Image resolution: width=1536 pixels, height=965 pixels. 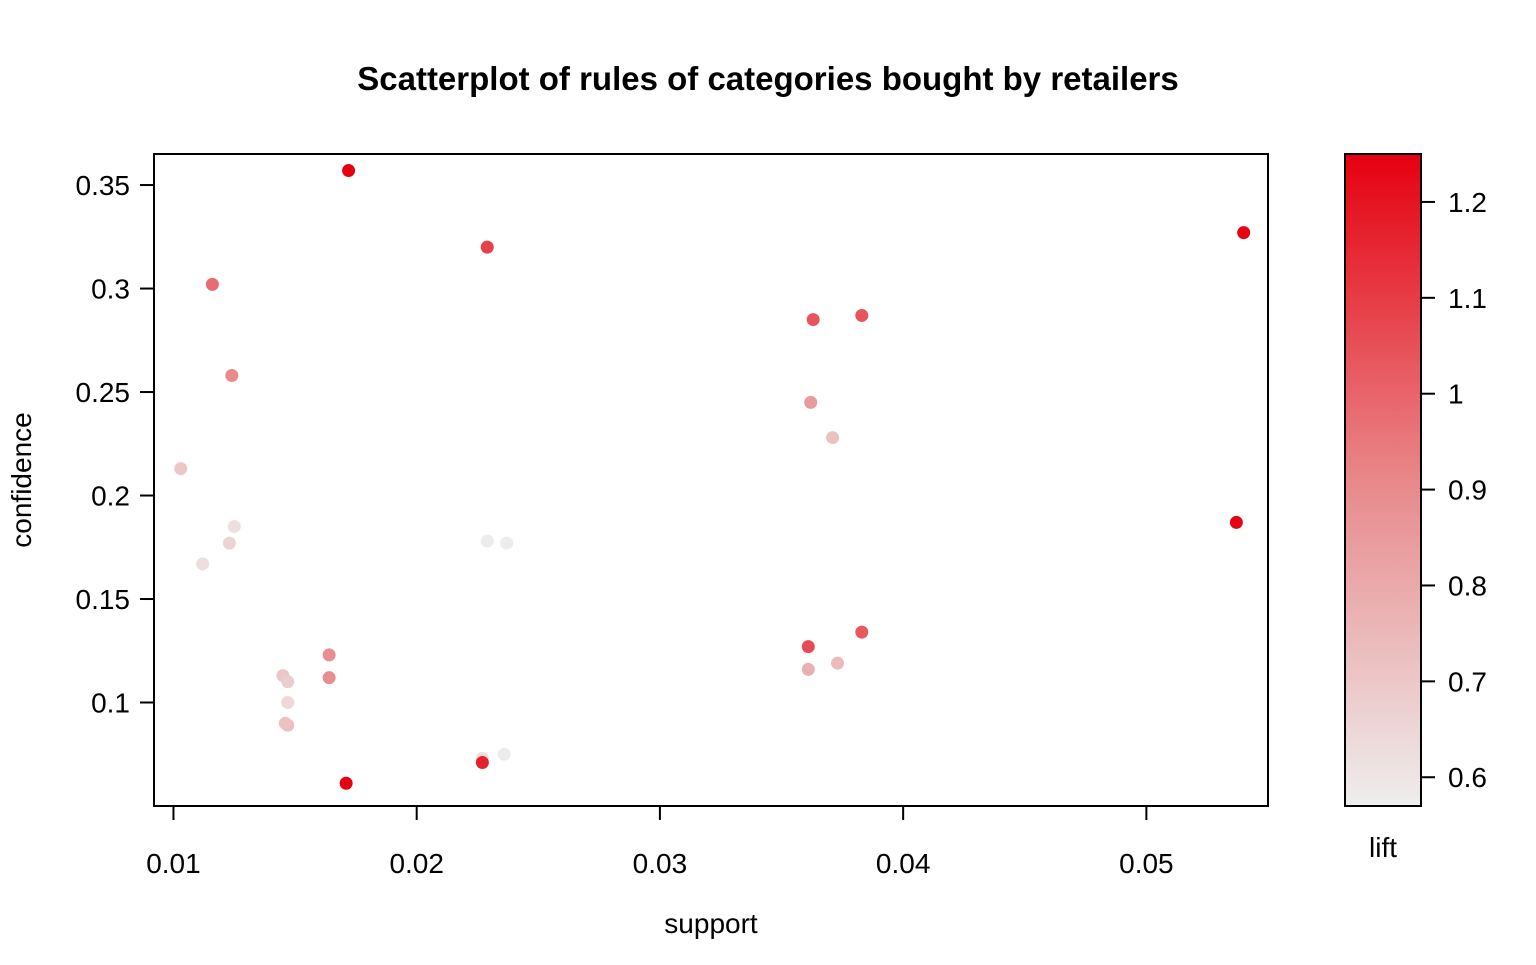 I want to click on x-tick-label: 0.02, so click(x=416, y=863).